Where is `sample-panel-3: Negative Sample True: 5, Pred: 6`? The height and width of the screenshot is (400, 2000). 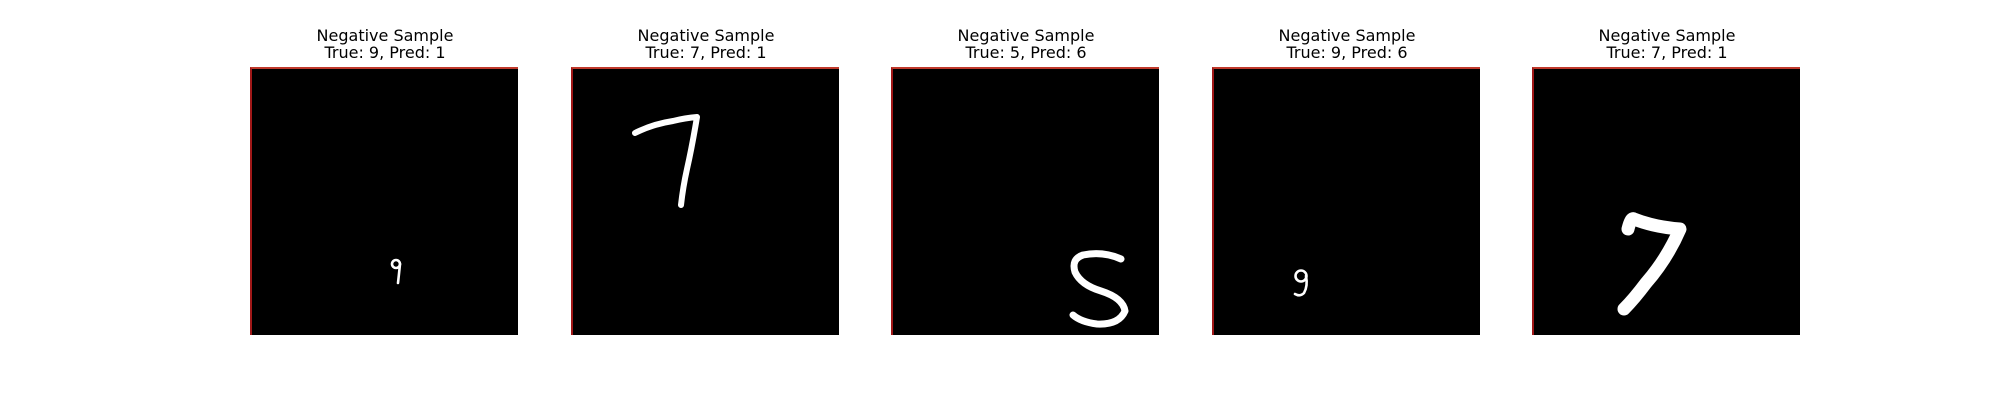
sample-panel-3: Negative Sample True: 5, Pred: 6 is located at coordinates (1026, 170).